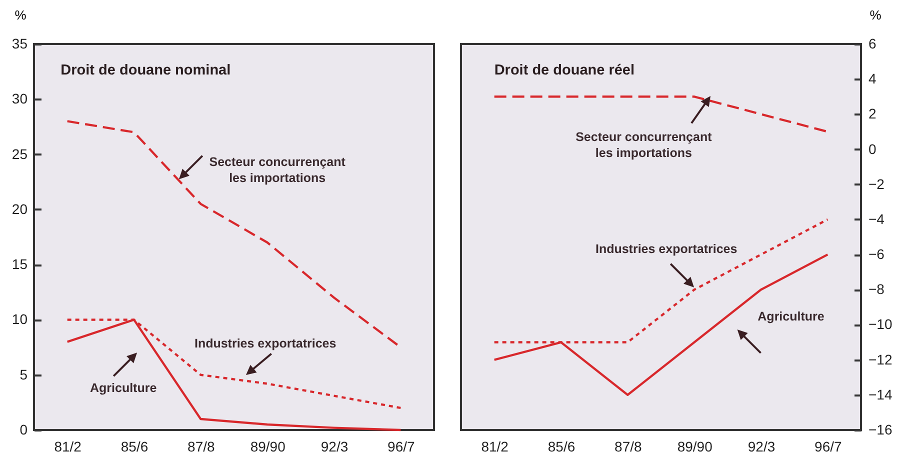  I want to click on y-tick-label: 2, so click(872, 114).